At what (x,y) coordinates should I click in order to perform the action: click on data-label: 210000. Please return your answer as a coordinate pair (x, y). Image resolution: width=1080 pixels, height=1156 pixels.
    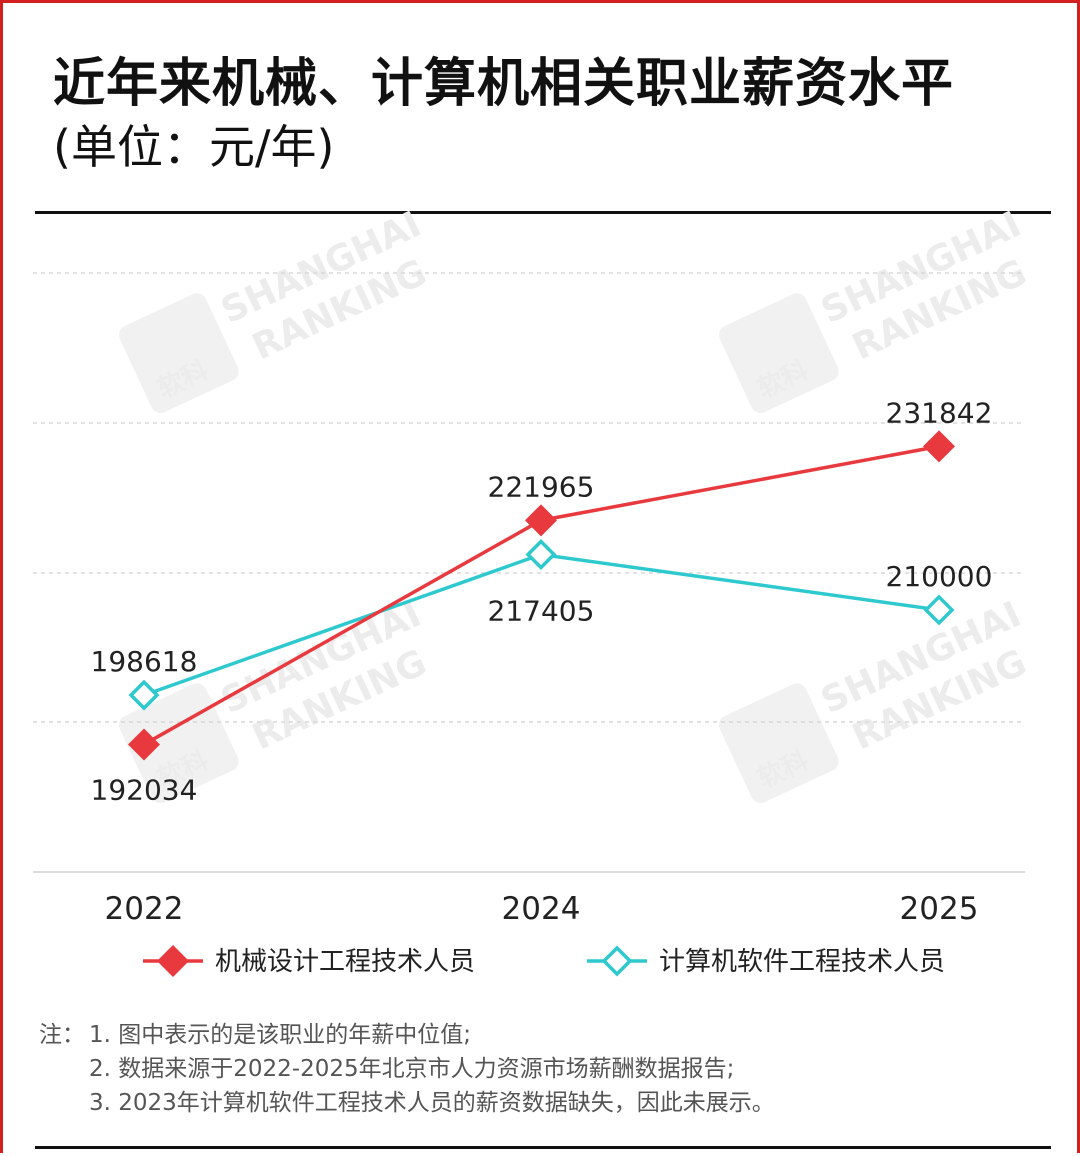
    Looking at the image, I should click on (939, 576).